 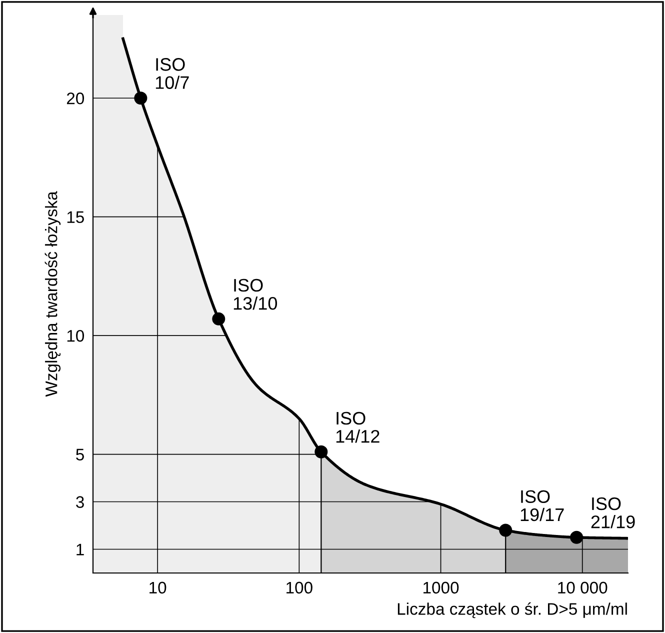 I want to click on y-tick-label: 1, so click(x=80, y=550).